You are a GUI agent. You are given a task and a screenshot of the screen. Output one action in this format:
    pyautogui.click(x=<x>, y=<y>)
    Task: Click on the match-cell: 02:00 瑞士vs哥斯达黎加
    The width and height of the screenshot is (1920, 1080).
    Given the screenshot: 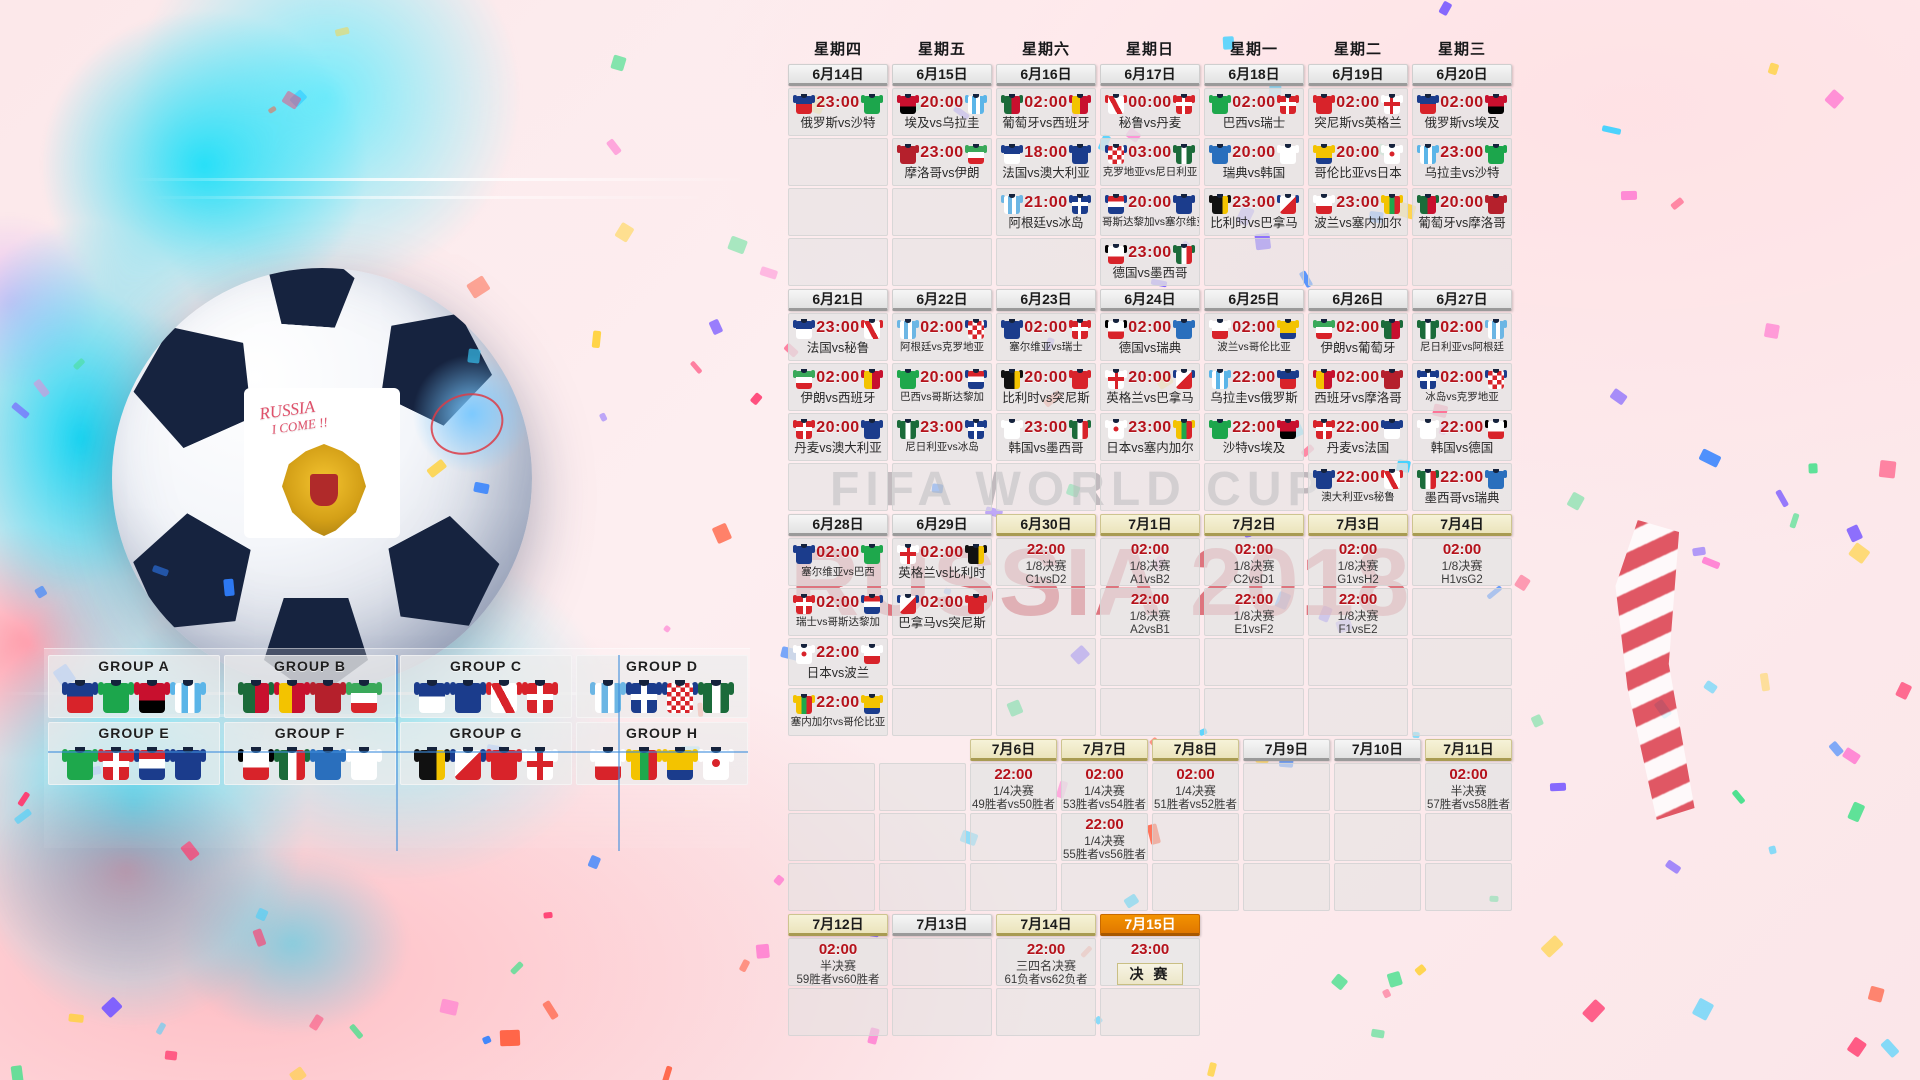 What is the action you would take?
    pyautogui.click(x=838, y=612)
    